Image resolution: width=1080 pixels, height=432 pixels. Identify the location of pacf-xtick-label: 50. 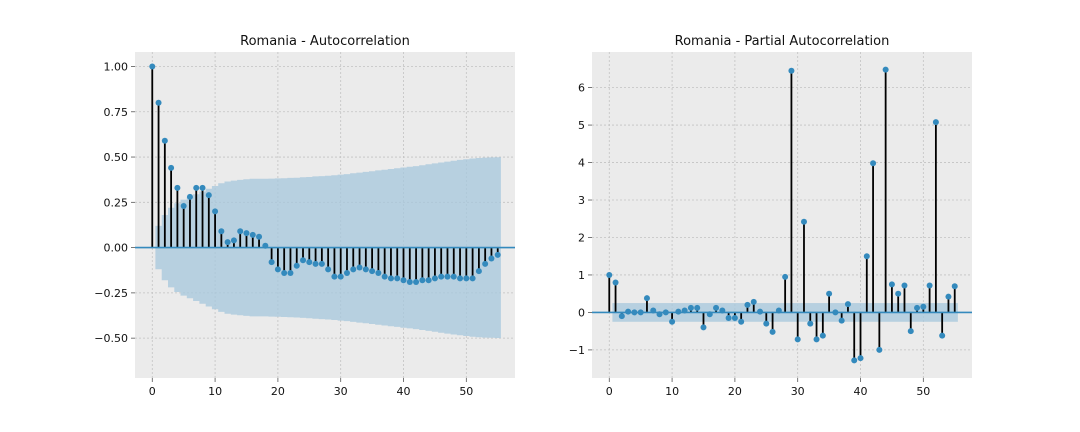
(923, 391).